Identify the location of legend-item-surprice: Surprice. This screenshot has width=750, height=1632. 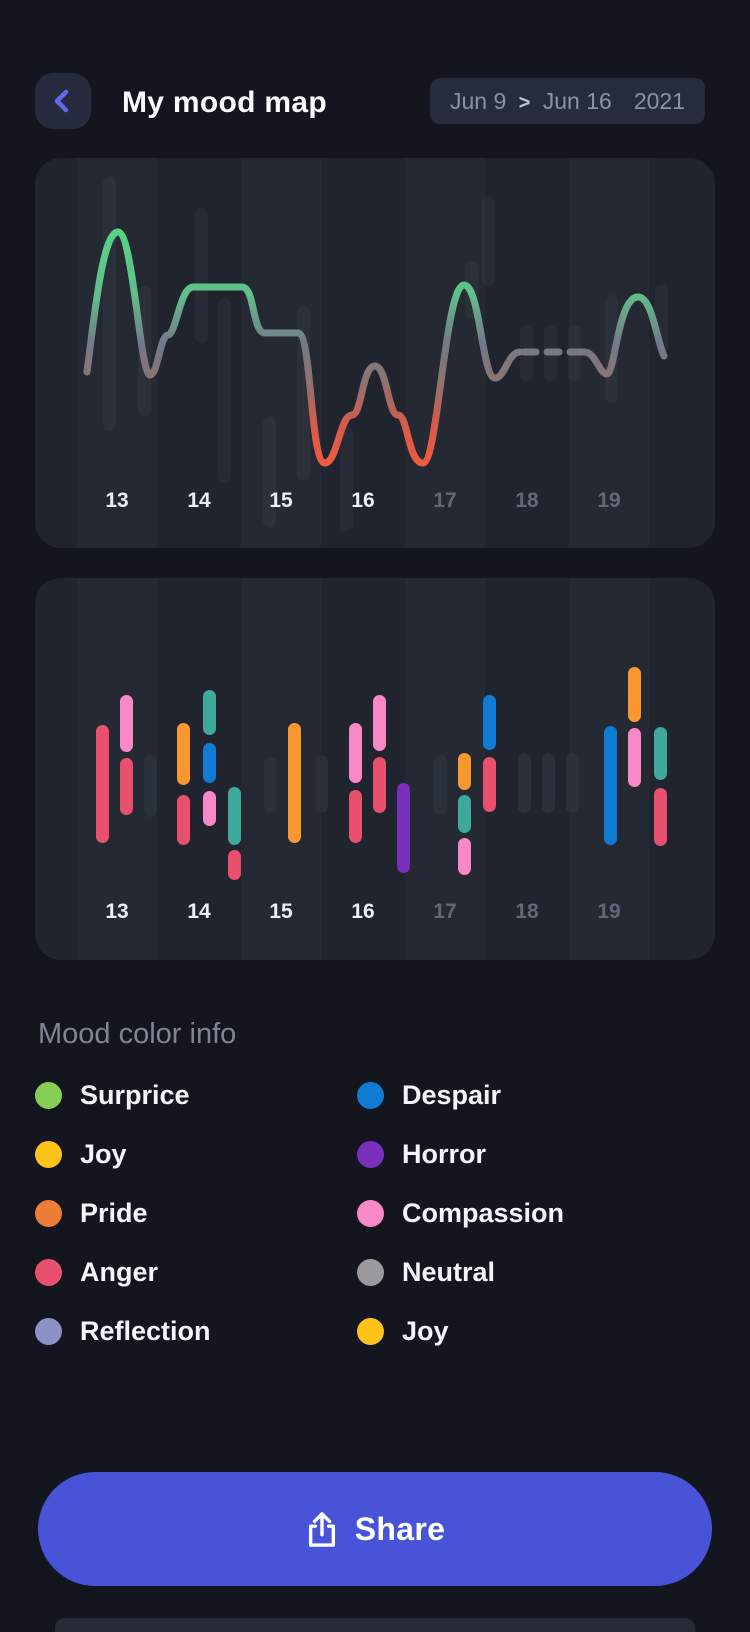
(196, 1095).